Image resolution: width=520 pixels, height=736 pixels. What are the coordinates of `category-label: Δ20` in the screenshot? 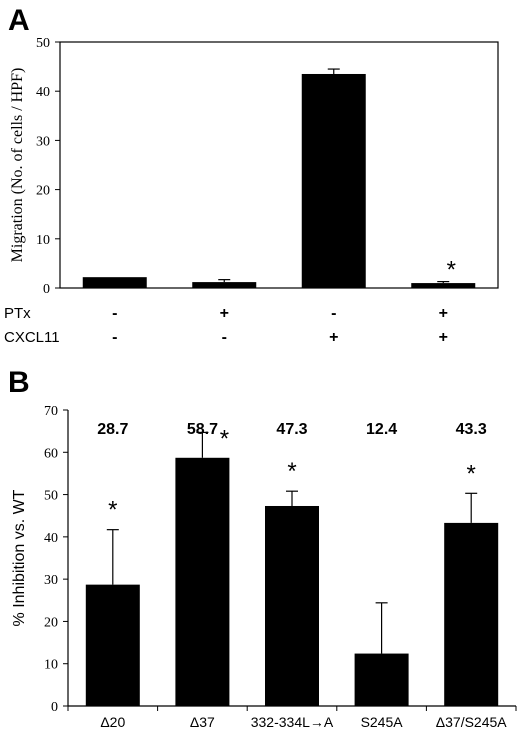 It's located at (112, 722).